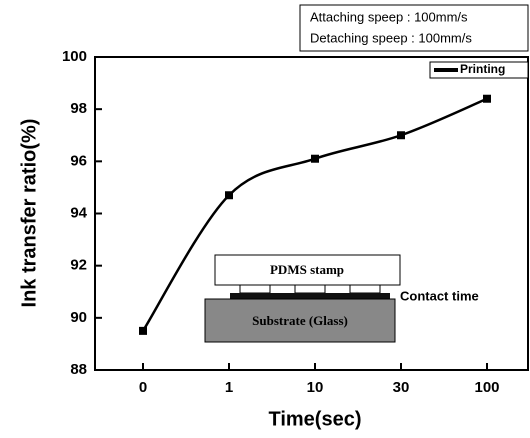  I want to click on legend-box, so click(479, 70).